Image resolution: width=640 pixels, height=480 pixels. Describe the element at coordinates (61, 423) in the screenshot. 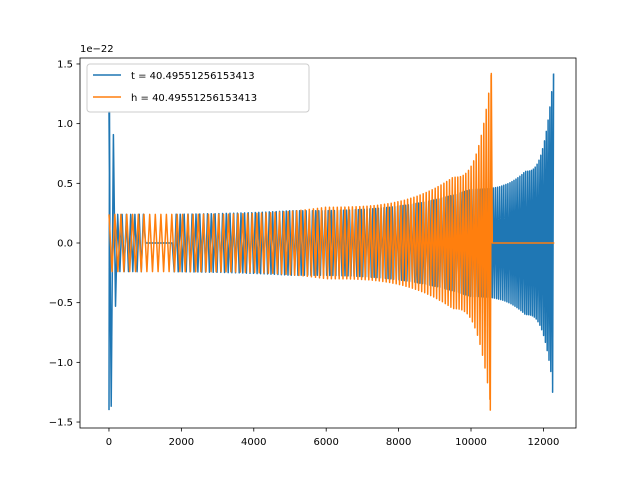

I see `y-tick-label: −1.5` at that location.